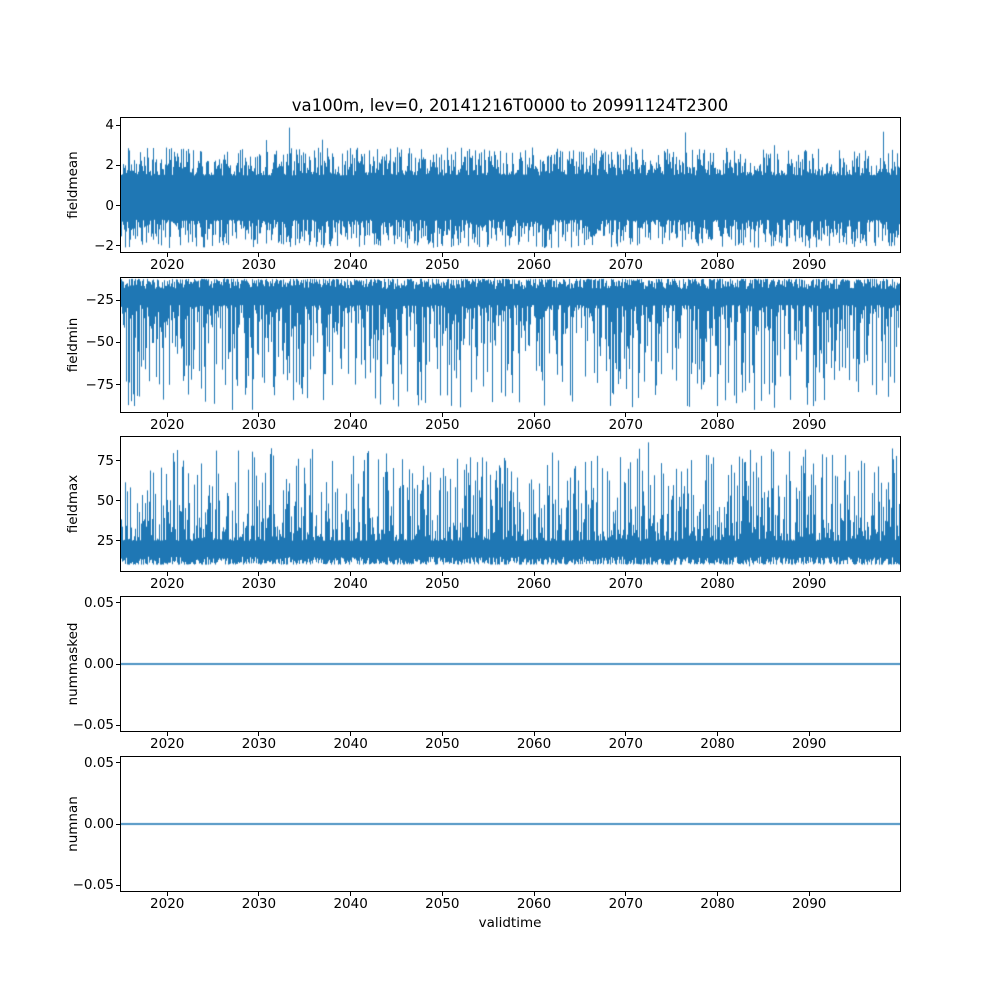  What do you see at coordinates (510, 923) in the screenshot?
I see `x-axis-label: validtime` at bounding box center [510, 923].